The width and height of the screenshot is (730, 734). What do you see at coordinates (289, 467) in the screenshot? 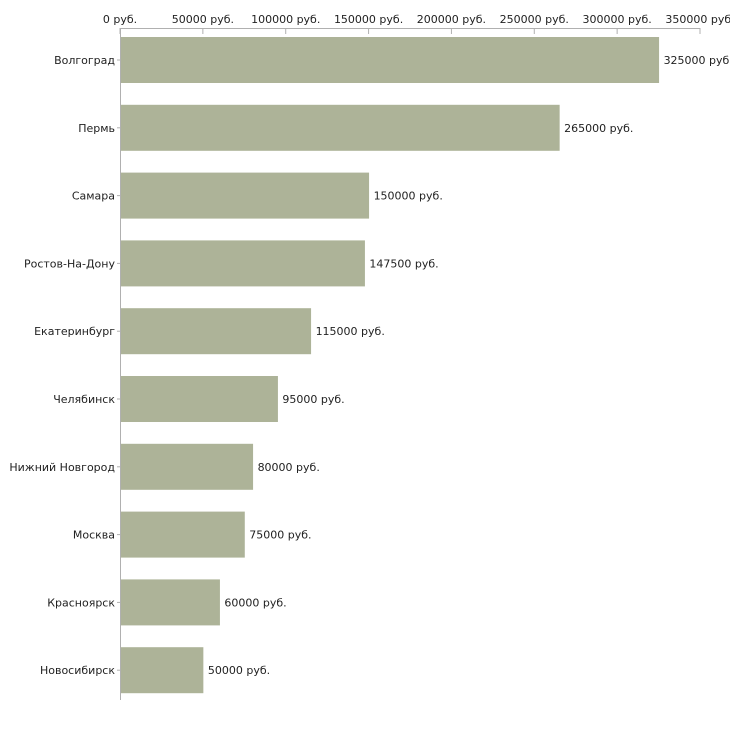
I see `value-label: 80000 руб.` at bounding box center [289, 467].